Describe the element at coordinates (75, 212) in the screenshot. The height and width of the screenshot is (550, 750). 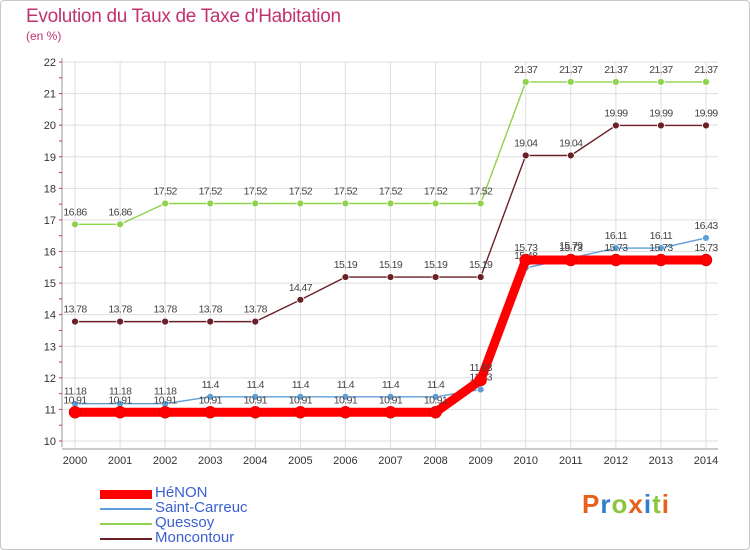
I see `data-label: 16.86` at that location.